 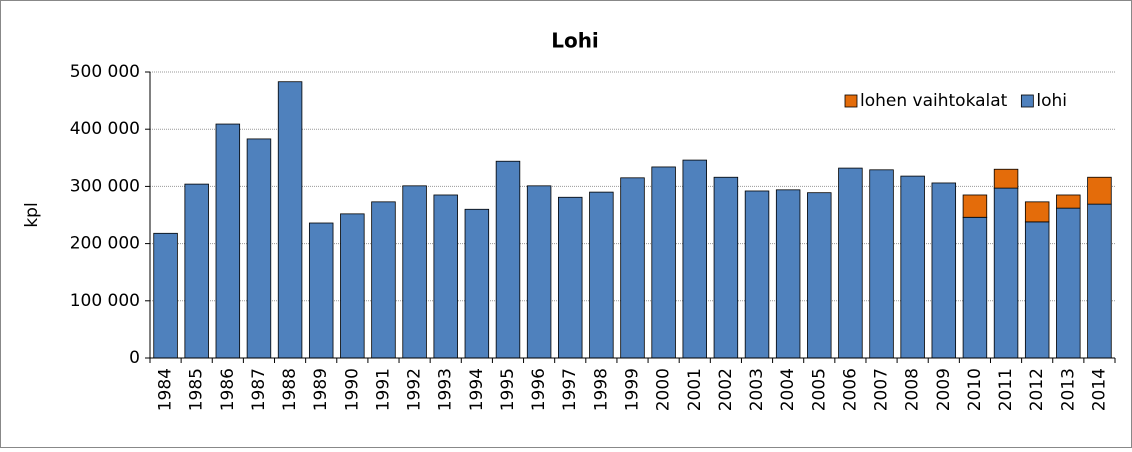 I want to click on x-tick-label: 1989, so click(x=321, y=389).